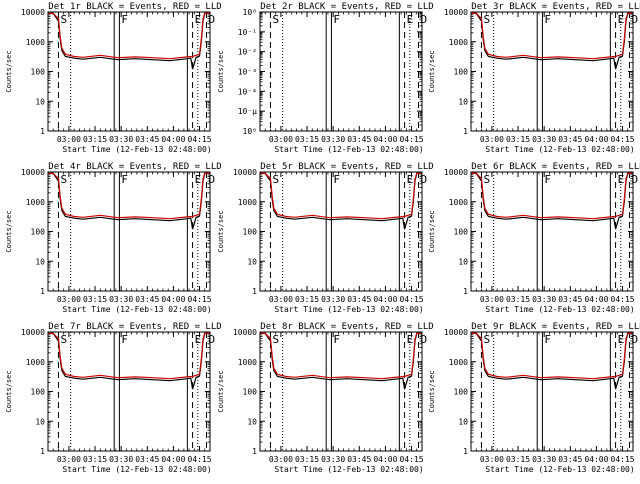  What do you see at coordinates (346, 7) in the screenshot?
I see `panel-title: Det 2r BLACK = Events, RED = LLD` at bounding box center [346, 7].